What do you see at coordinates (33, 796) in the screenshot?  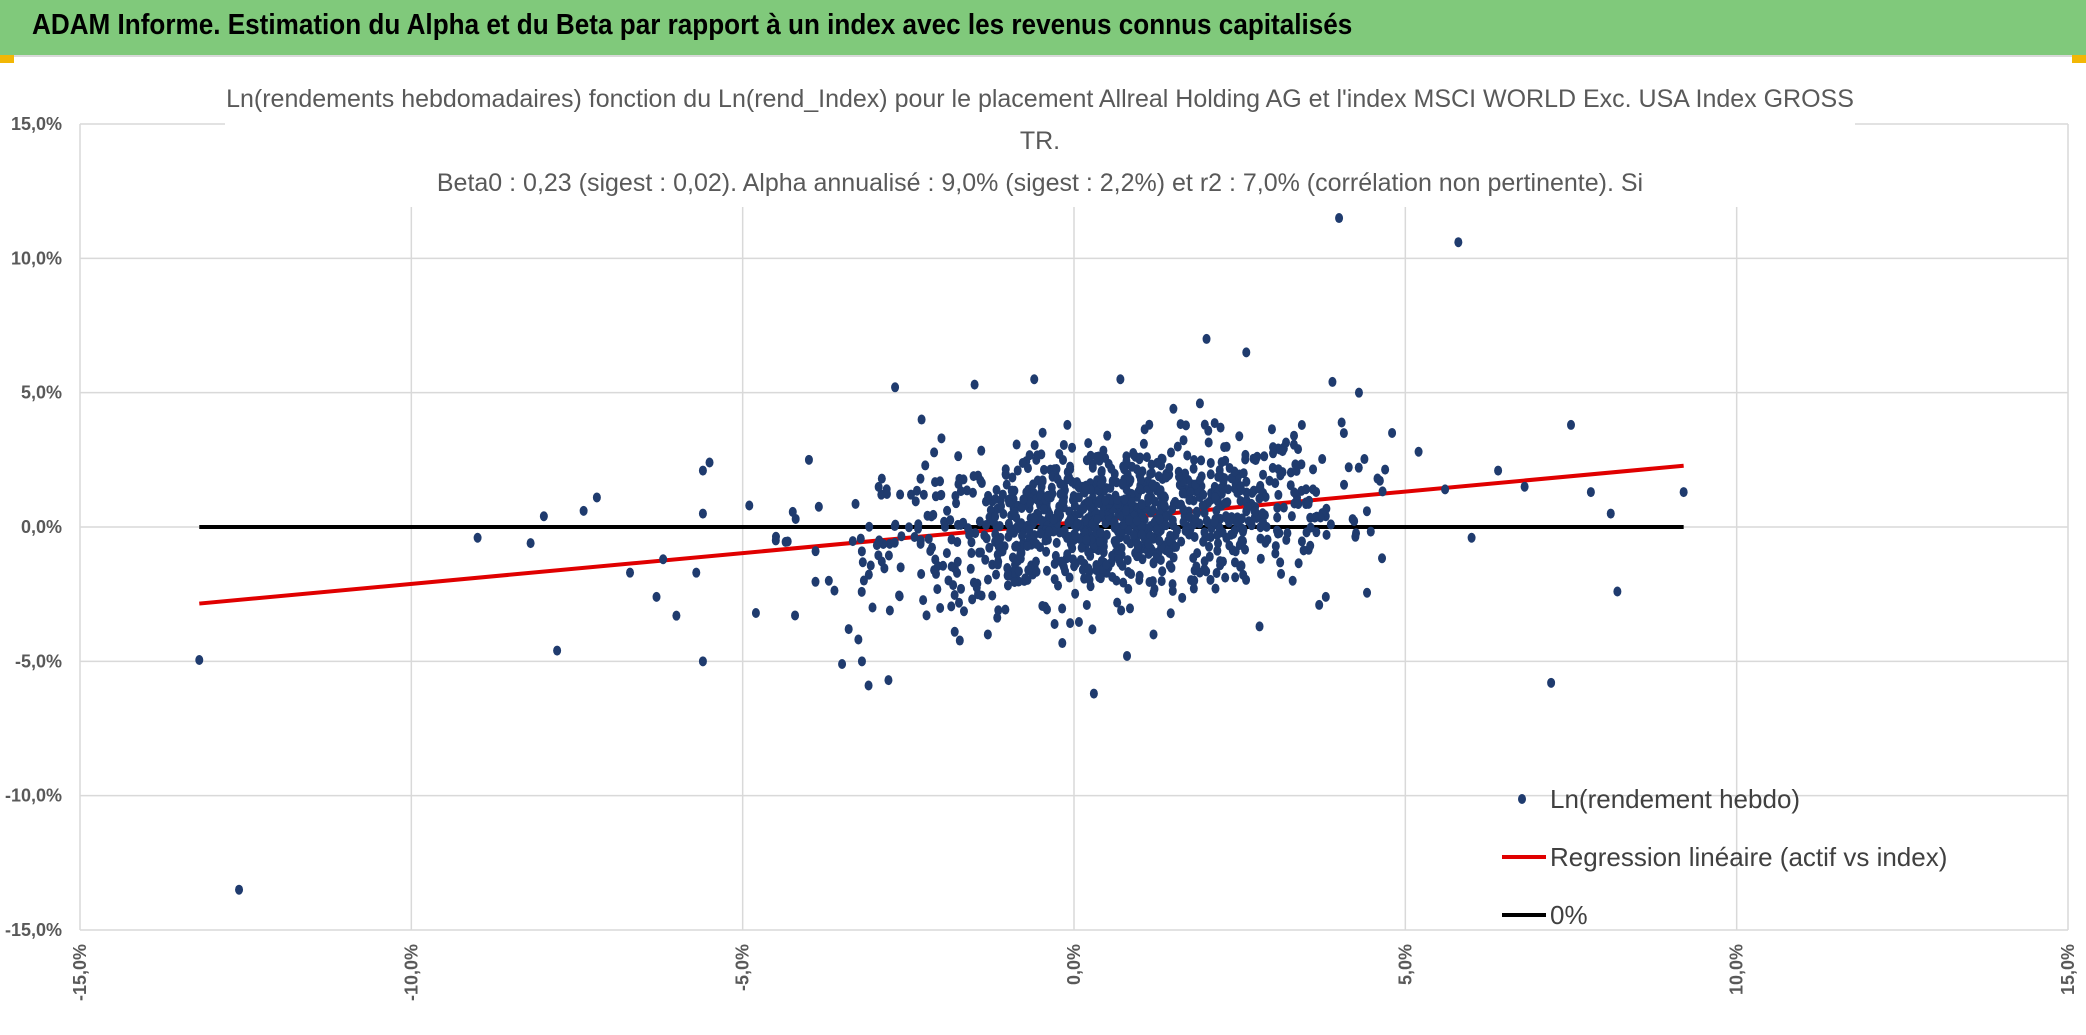 I see `y-tick-label: -10,0%` at bounding box center [33, 796].